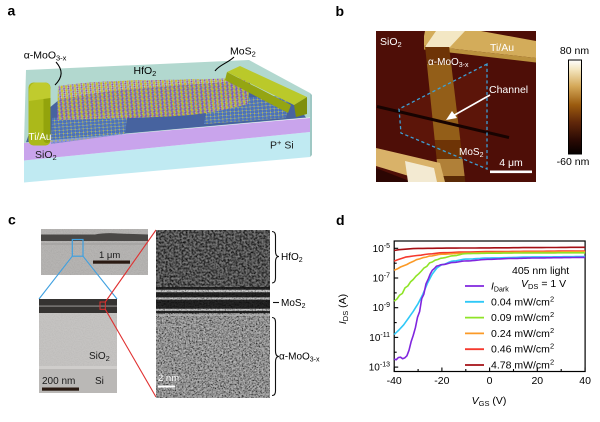 The image size is (600, 422). I want to click on svg-text: VGS (V), so click(489, 401).